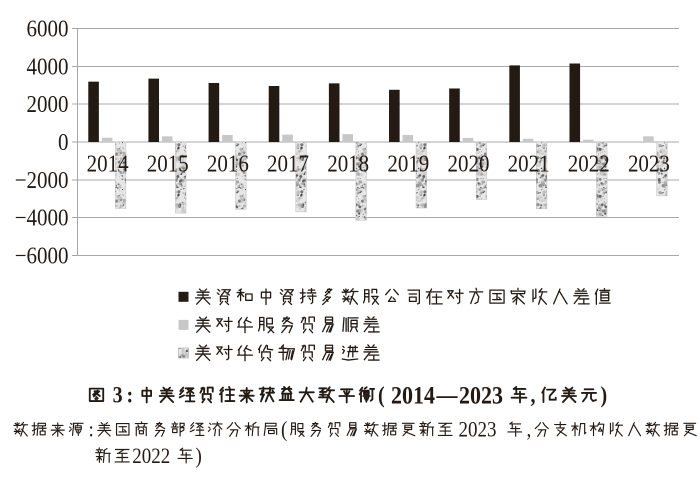 The image size is (700, 490). Describe the element at coordinates (168, 163) in the screenshot. I see `svg-text: 2015` at that location.